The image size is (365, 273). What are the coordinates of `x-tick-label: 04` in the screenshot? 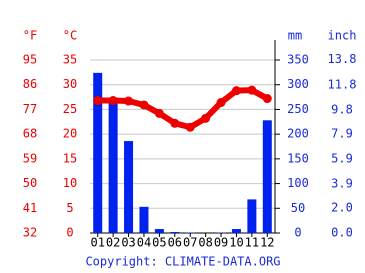 It's located at (144, 243).